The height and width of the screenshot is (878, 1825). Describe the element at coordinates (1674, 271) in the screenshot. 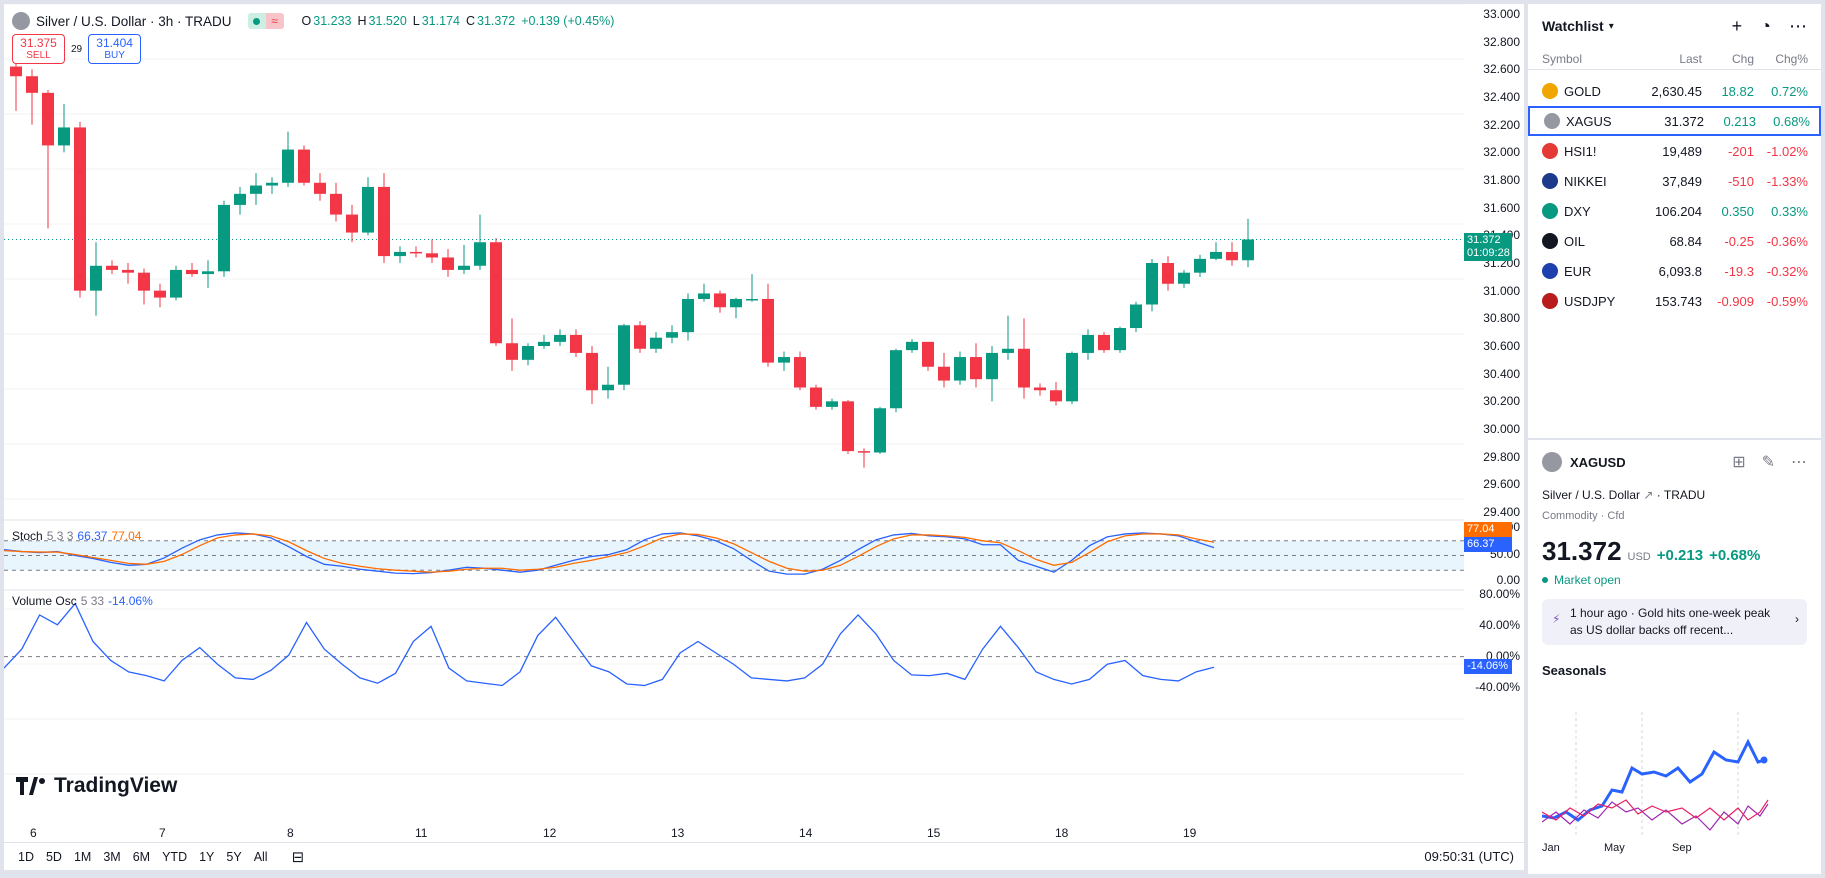

I see `watchlist-row-eur: EUR 6,093.8 -19.3 -0.32%` at that location.